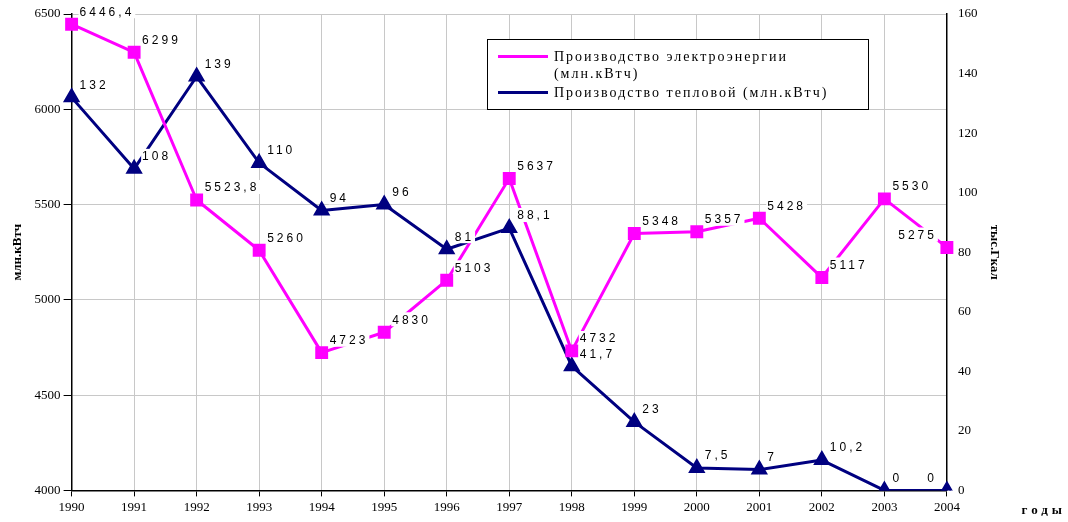 The height and width of the screenshot is (522, 1068). Describe the element at coordinates (107, 11) in the screenshot. I see `data-label: 6446,4` at that location.